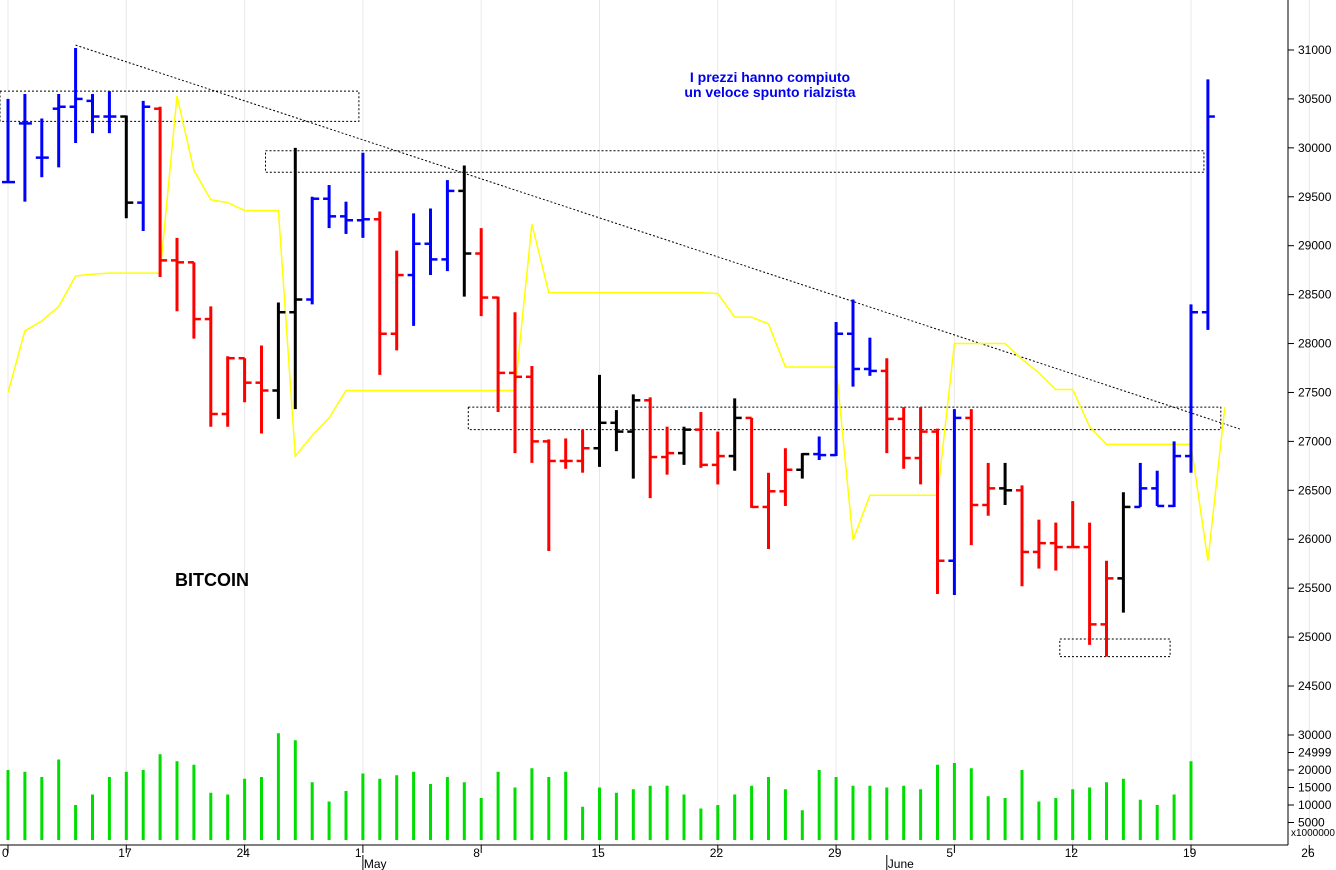 The width and height of the screenshot is (1336, 870). I want to click on volume-tick-label-4: 24999, so click(1315, 753).